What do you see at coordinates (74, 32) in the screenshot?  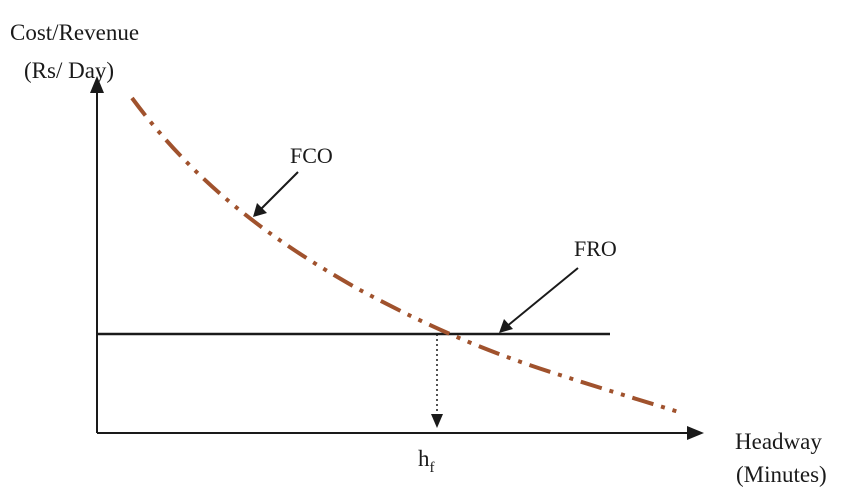 I see `y-axis-title-line1: Cost/Revenue` at bounding box center [74, 32].